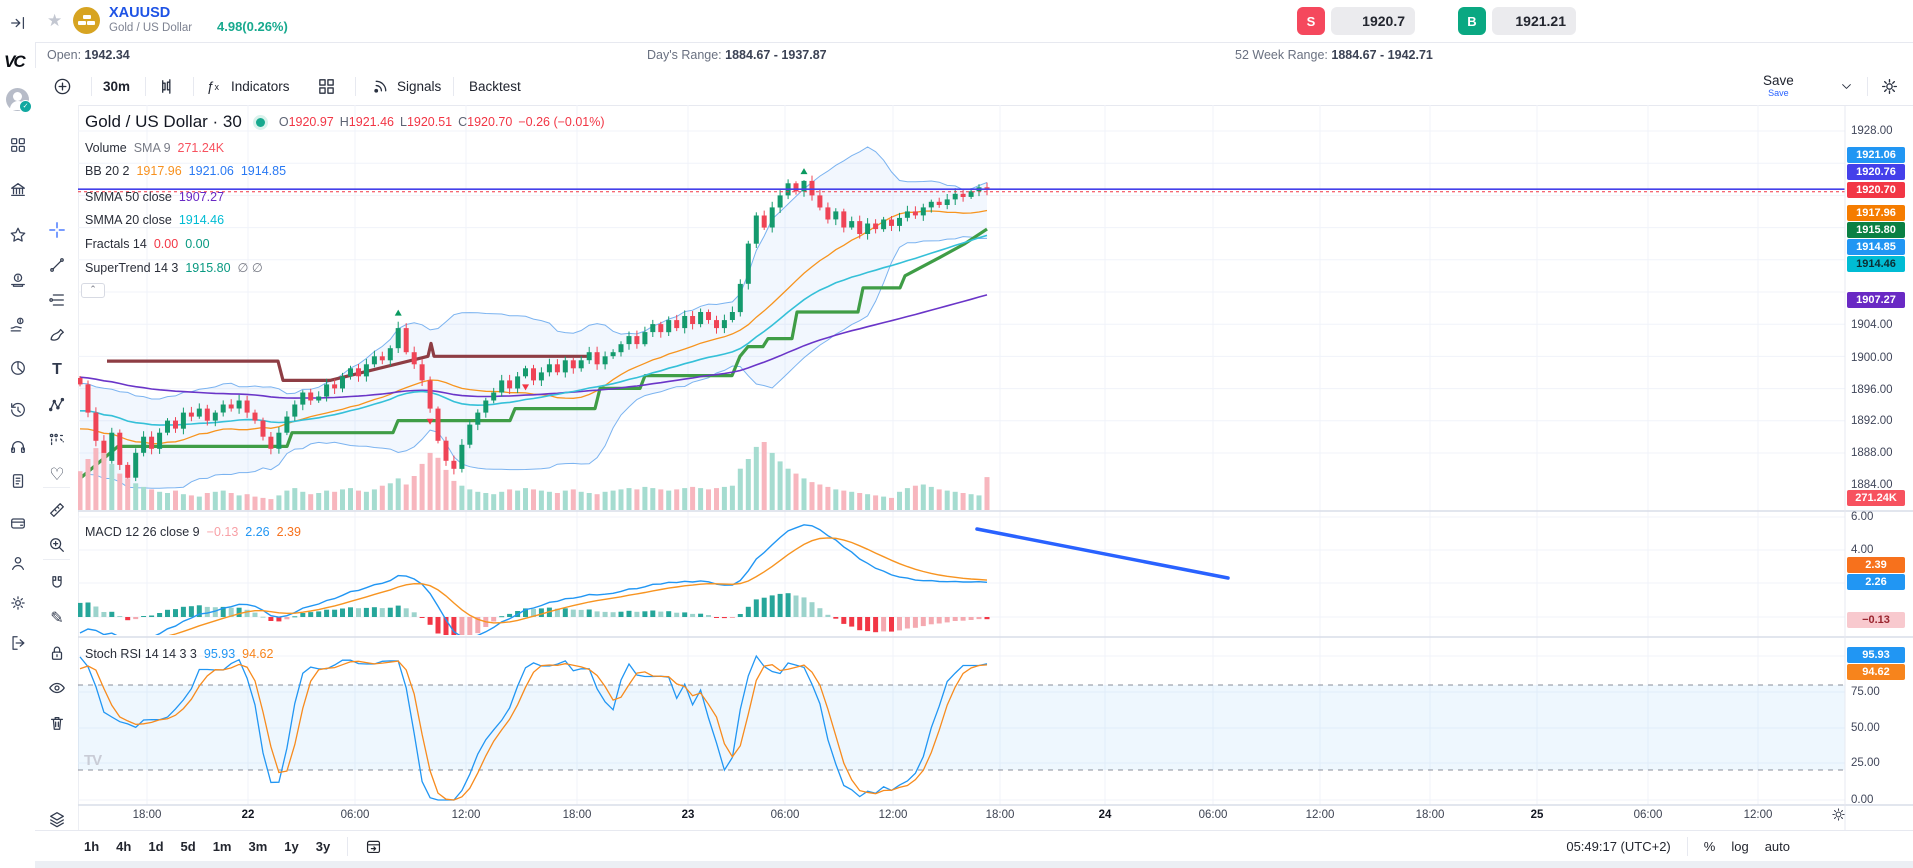 This screenshot has height=868, width=1913. I want to click on week-range-value: 1884.67 - 1942.71, so click(1382, 55).